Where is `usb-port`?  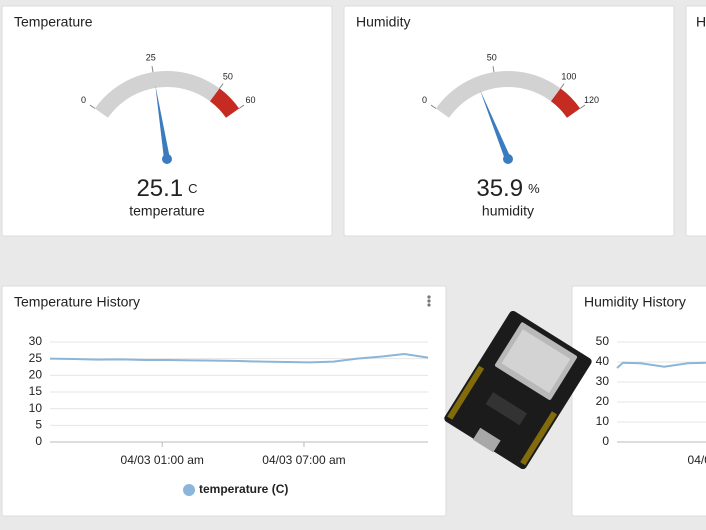
usb-port is located at coordinates (486, 440).